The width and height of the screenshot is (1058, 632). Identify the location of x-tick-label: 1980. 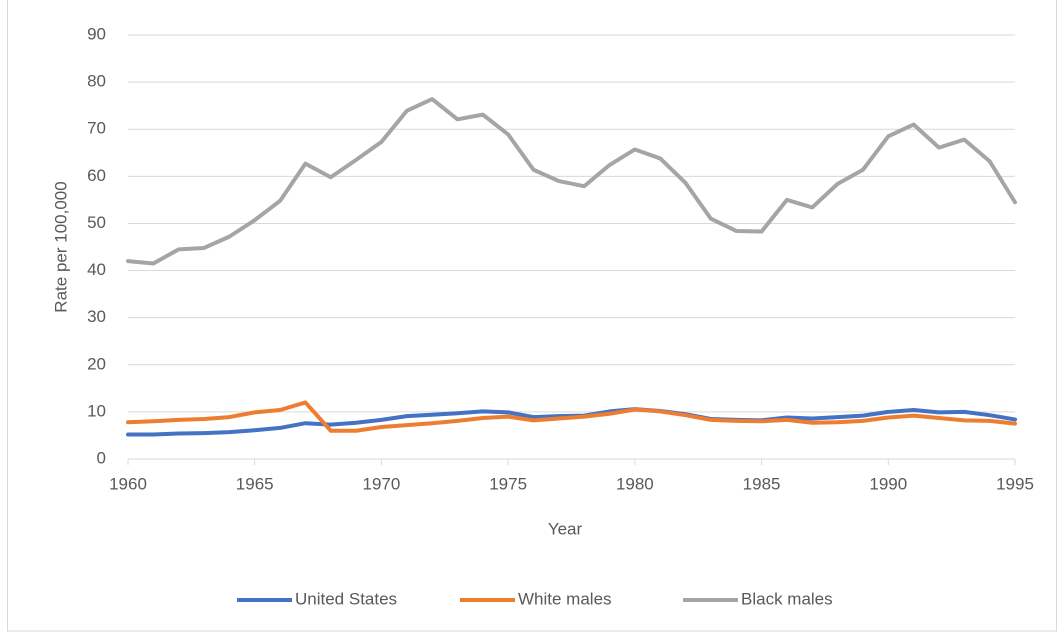
(635, 483).